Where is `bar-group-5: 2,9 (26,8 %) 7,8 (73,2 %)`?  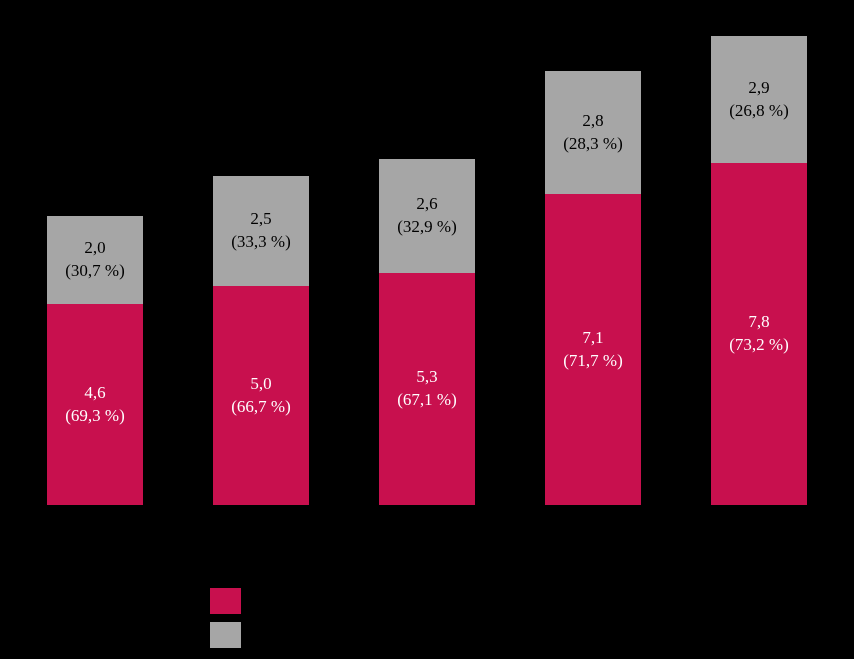
bar-group-5: 2,9 (26,8 %) 7,8 (73,2 %) is located at coordinates (759, 270).